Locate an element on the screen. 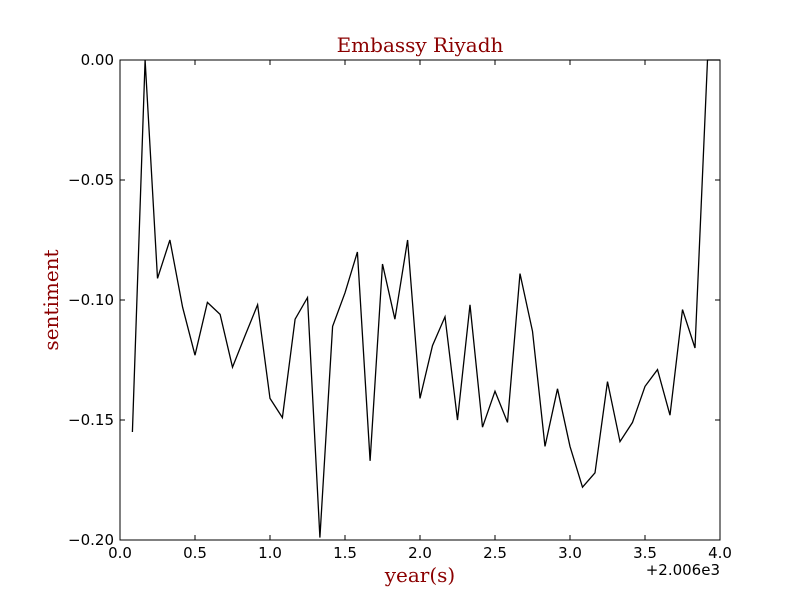 The image size is (800, 600). x-tick-label: 4.0 is located at coordinates (720, 553).